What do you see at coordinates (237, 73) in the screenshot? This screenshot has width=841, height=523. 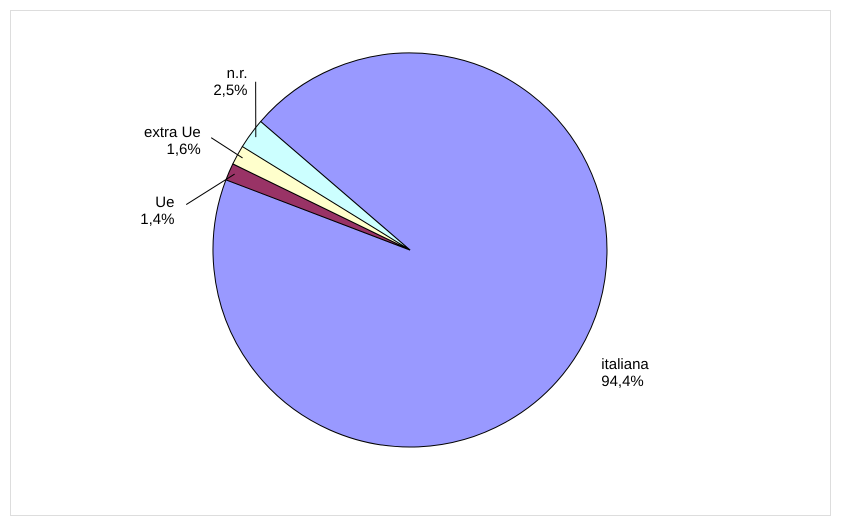 I see `slice-label: n.r.` at bounding box center [237, 73].